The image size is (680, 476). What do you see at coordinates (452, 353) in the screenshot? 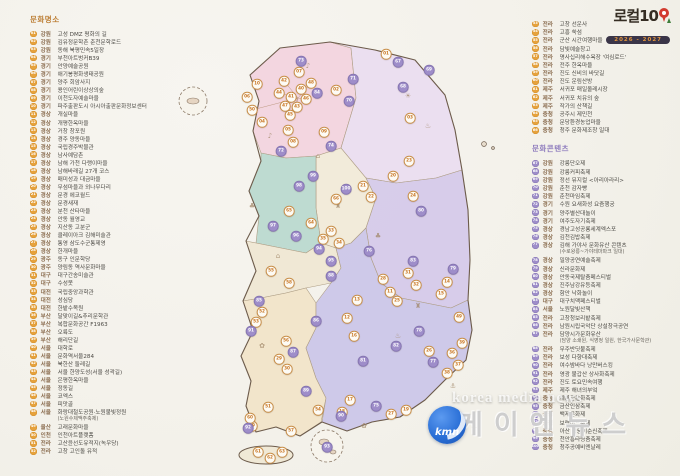
I see `map-marker: 36` at bounding box center [452, 353].